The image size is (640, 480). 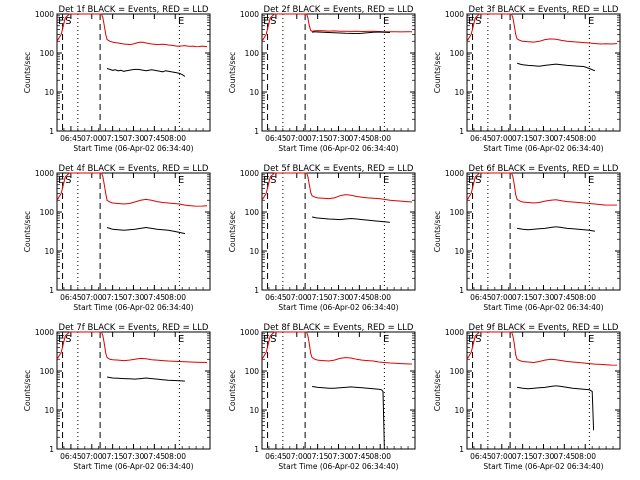 I want to click on chart-title: Det 2f BLACK = Events, RED = LLD, so click(x=339, y=10).